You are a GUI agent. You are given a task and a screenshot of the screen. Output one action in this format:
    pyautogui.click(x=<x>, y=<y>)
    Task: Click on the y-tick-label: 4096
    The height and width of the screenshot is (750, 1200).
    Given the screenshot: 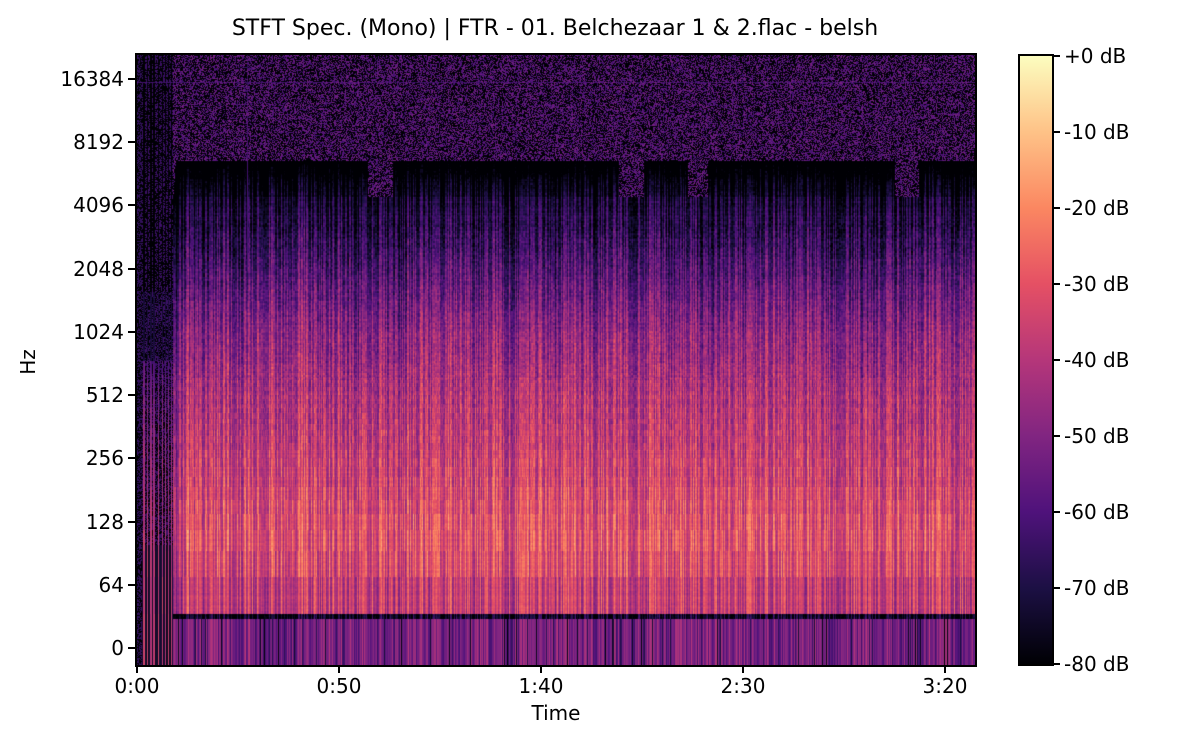 What is the action you would take?
    pyautogui.click(x=98, y=205)
    